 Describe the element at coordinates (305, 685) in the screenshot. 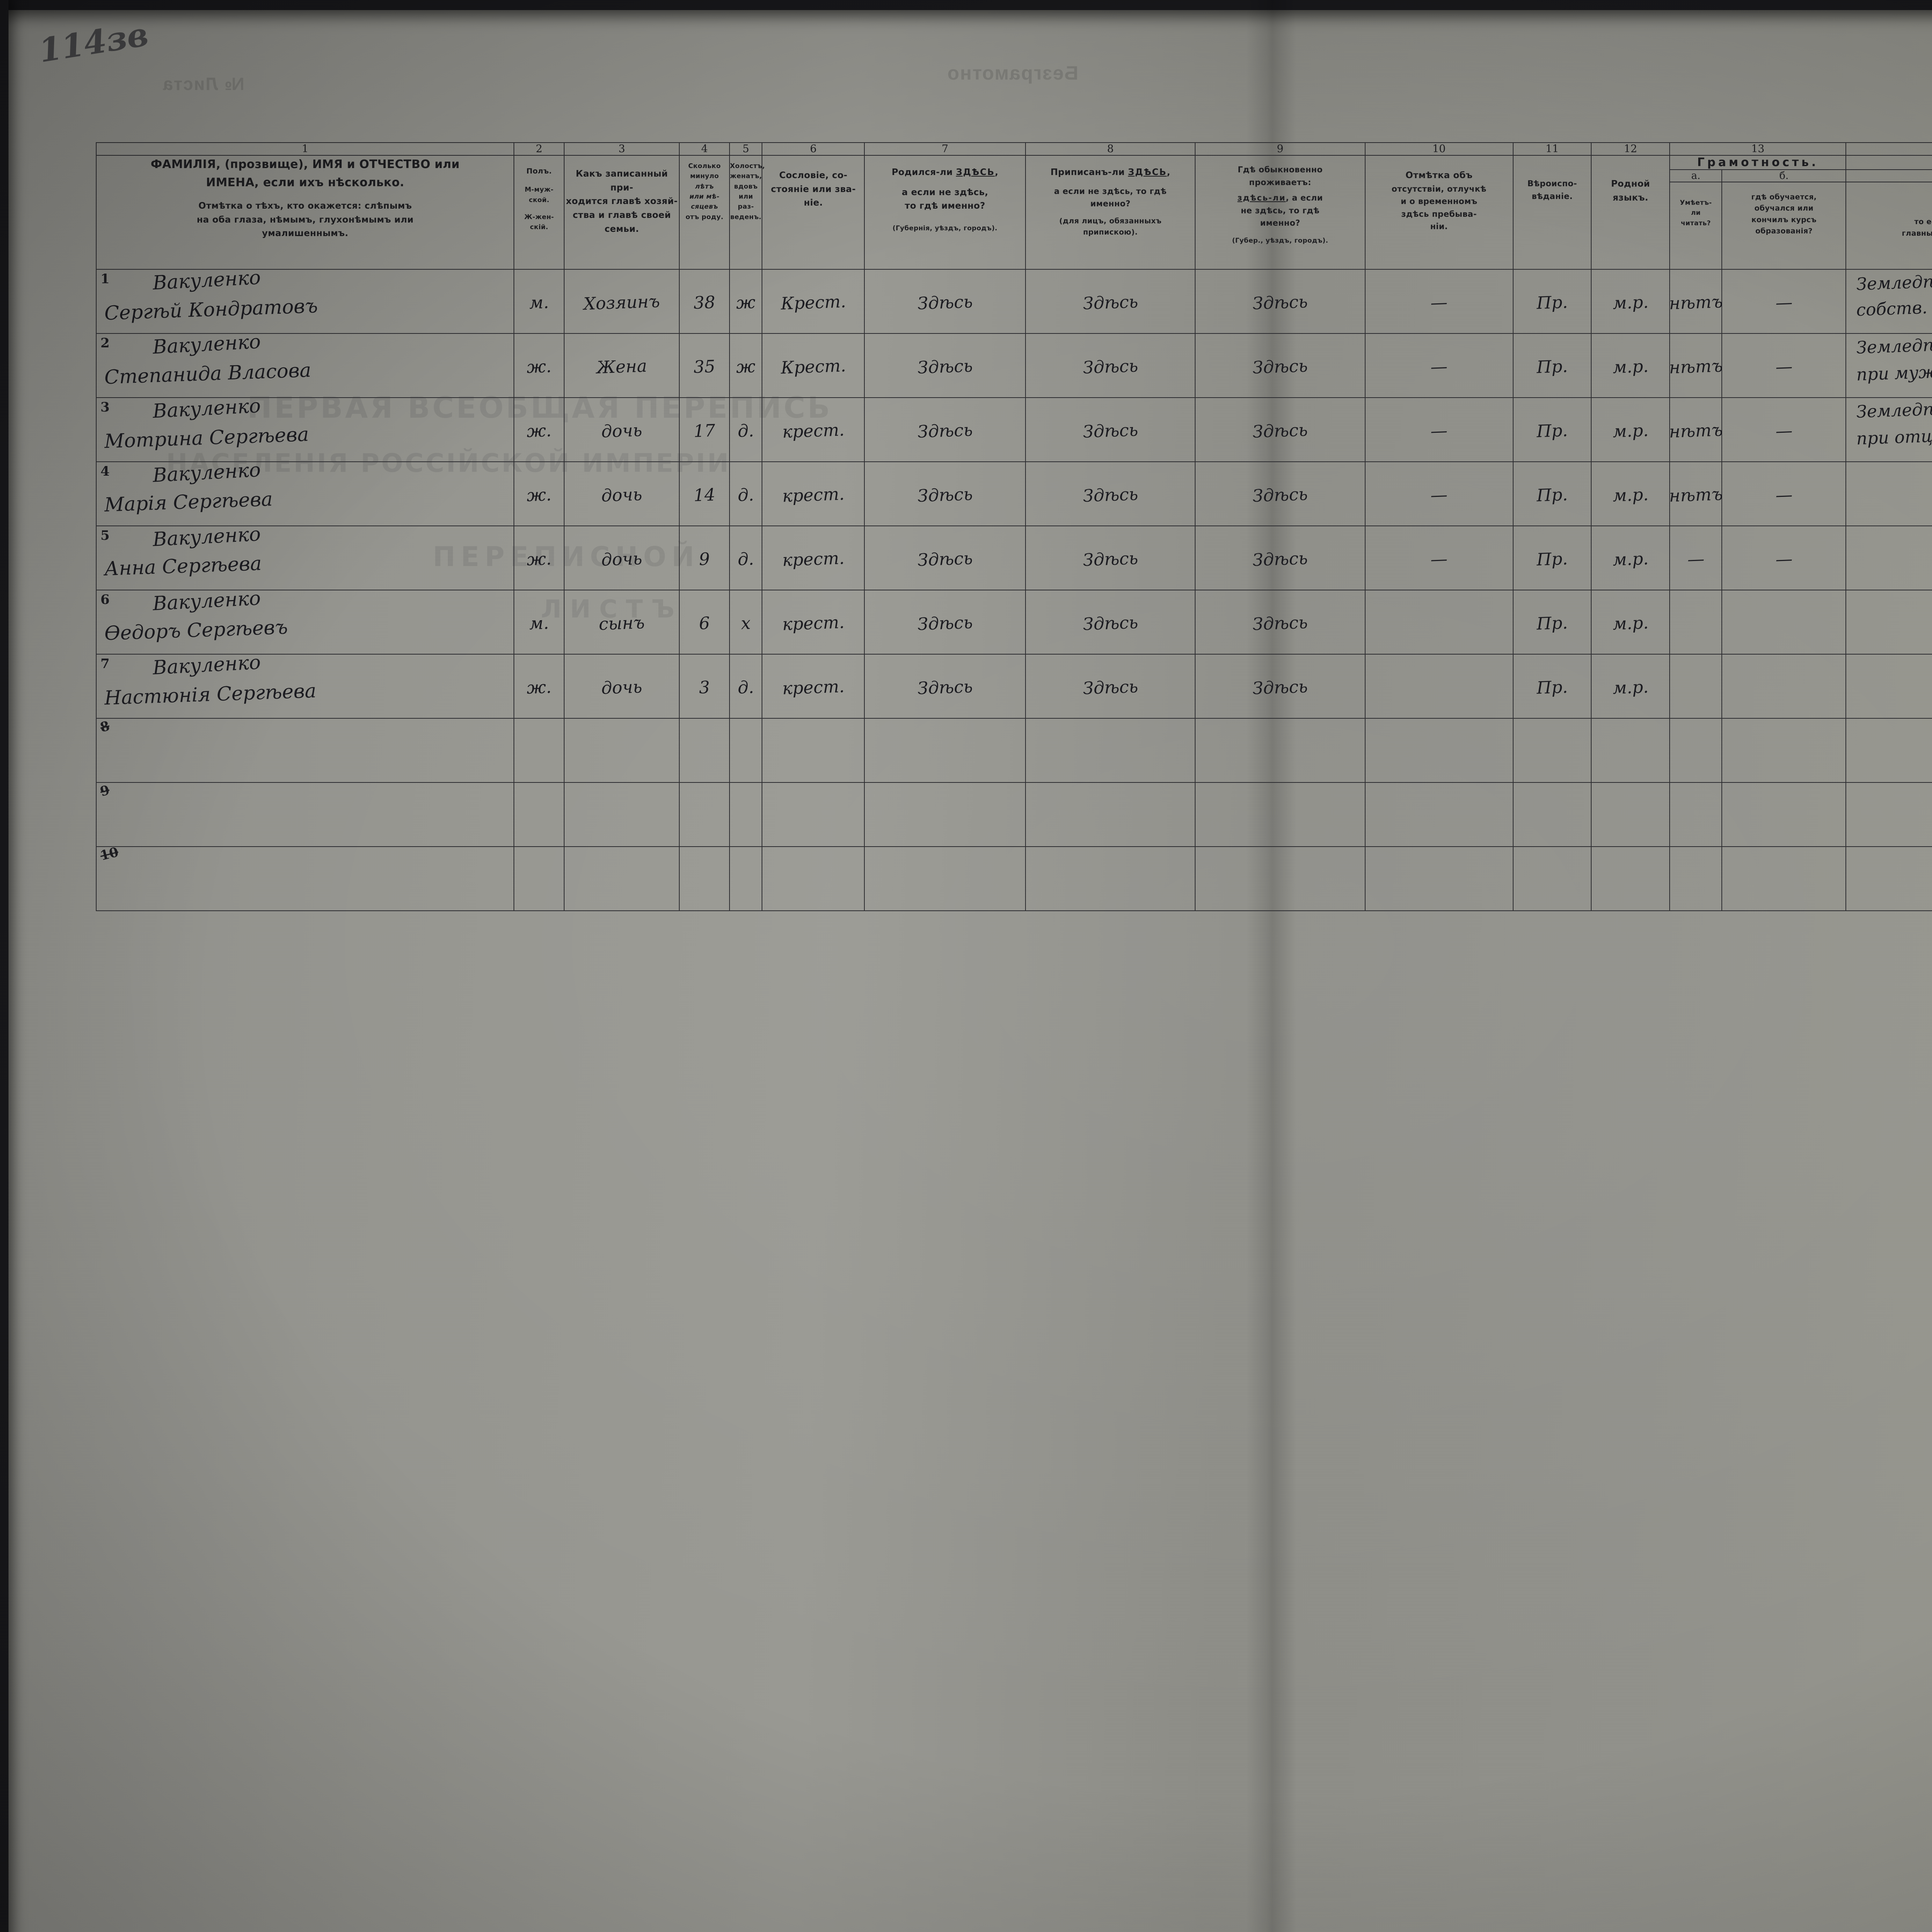

I see `cell-name: 7 Вакуленко Настюнія Сергѣева` at that location.